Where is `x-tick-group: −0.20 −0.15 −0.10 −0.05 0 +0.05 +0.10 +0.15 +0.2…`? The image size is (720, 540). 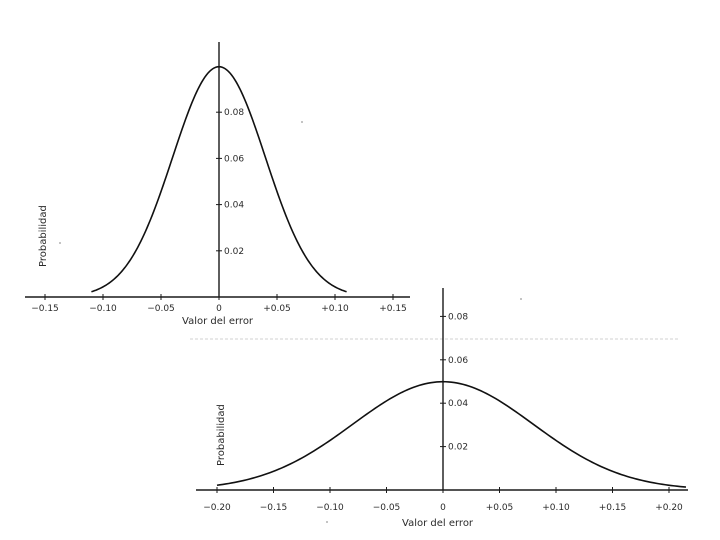 x-tick-group: −0.20 −0.15 −0.10 −0.05 0 +0.05 +0.10 +0.15 +0.2… is located at coordinates (443, 500).